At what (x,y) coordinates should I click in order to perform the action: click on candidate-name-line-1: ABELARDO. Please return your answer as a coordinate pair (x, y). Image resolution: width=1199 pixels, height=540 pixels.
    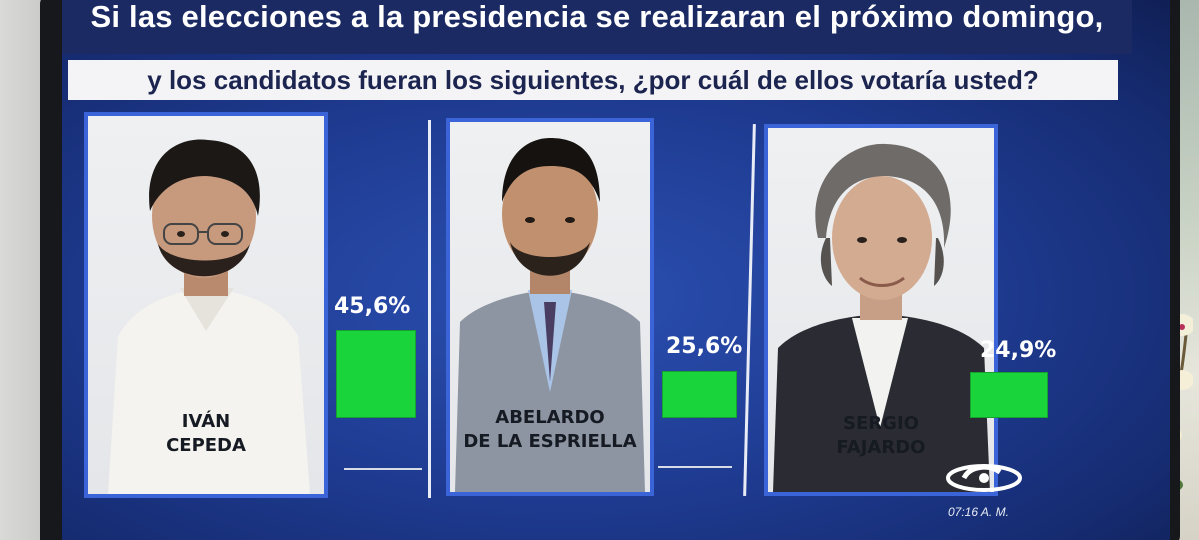
    Looking at the image, I should click on (550, 417).